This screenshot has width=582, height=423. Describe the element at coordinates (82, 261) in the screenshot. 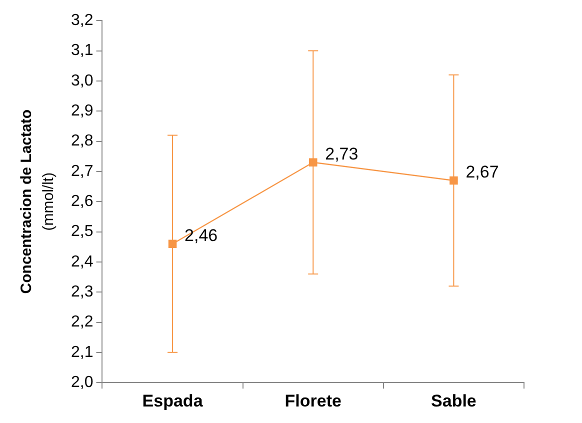

I see `y-tick-label: 2,4` at that location.